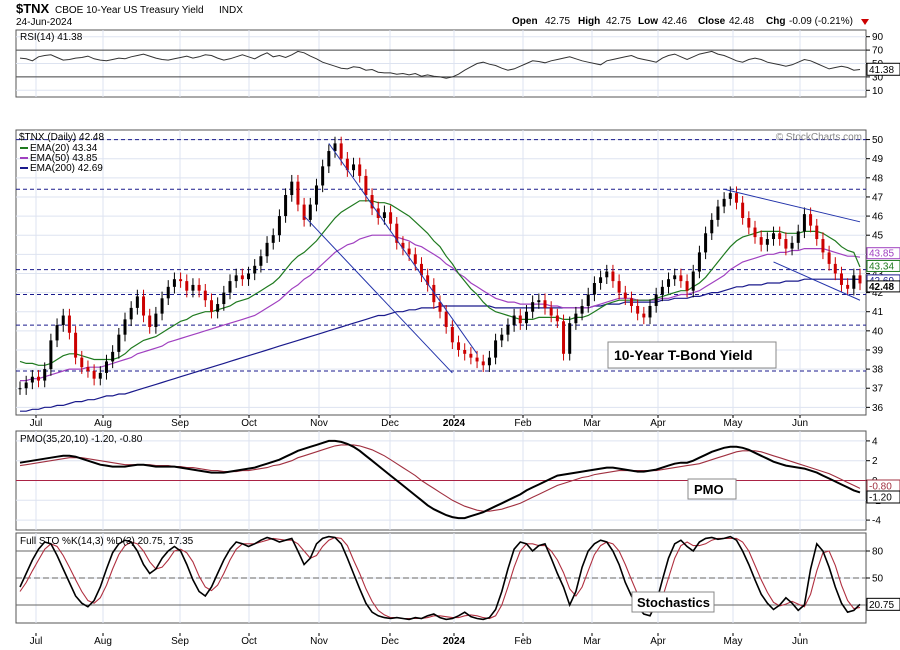 The height and width of the screenshot is (650, 900). What do you see at coordinates (878, 37) in the screenshot?
I see `y-tick-label: 90` at bounding box center [878, 37].